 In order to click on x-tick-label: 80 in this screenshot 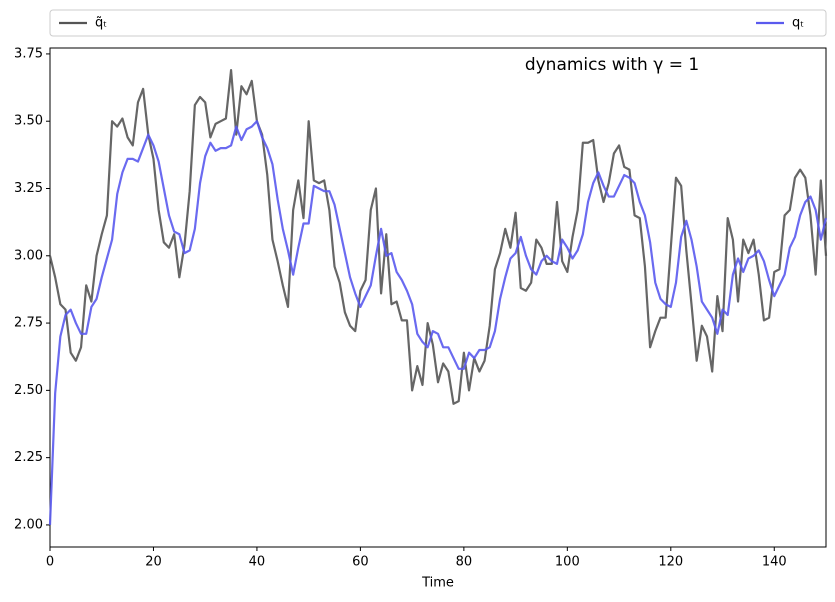, I will do `click(464, 562)`.